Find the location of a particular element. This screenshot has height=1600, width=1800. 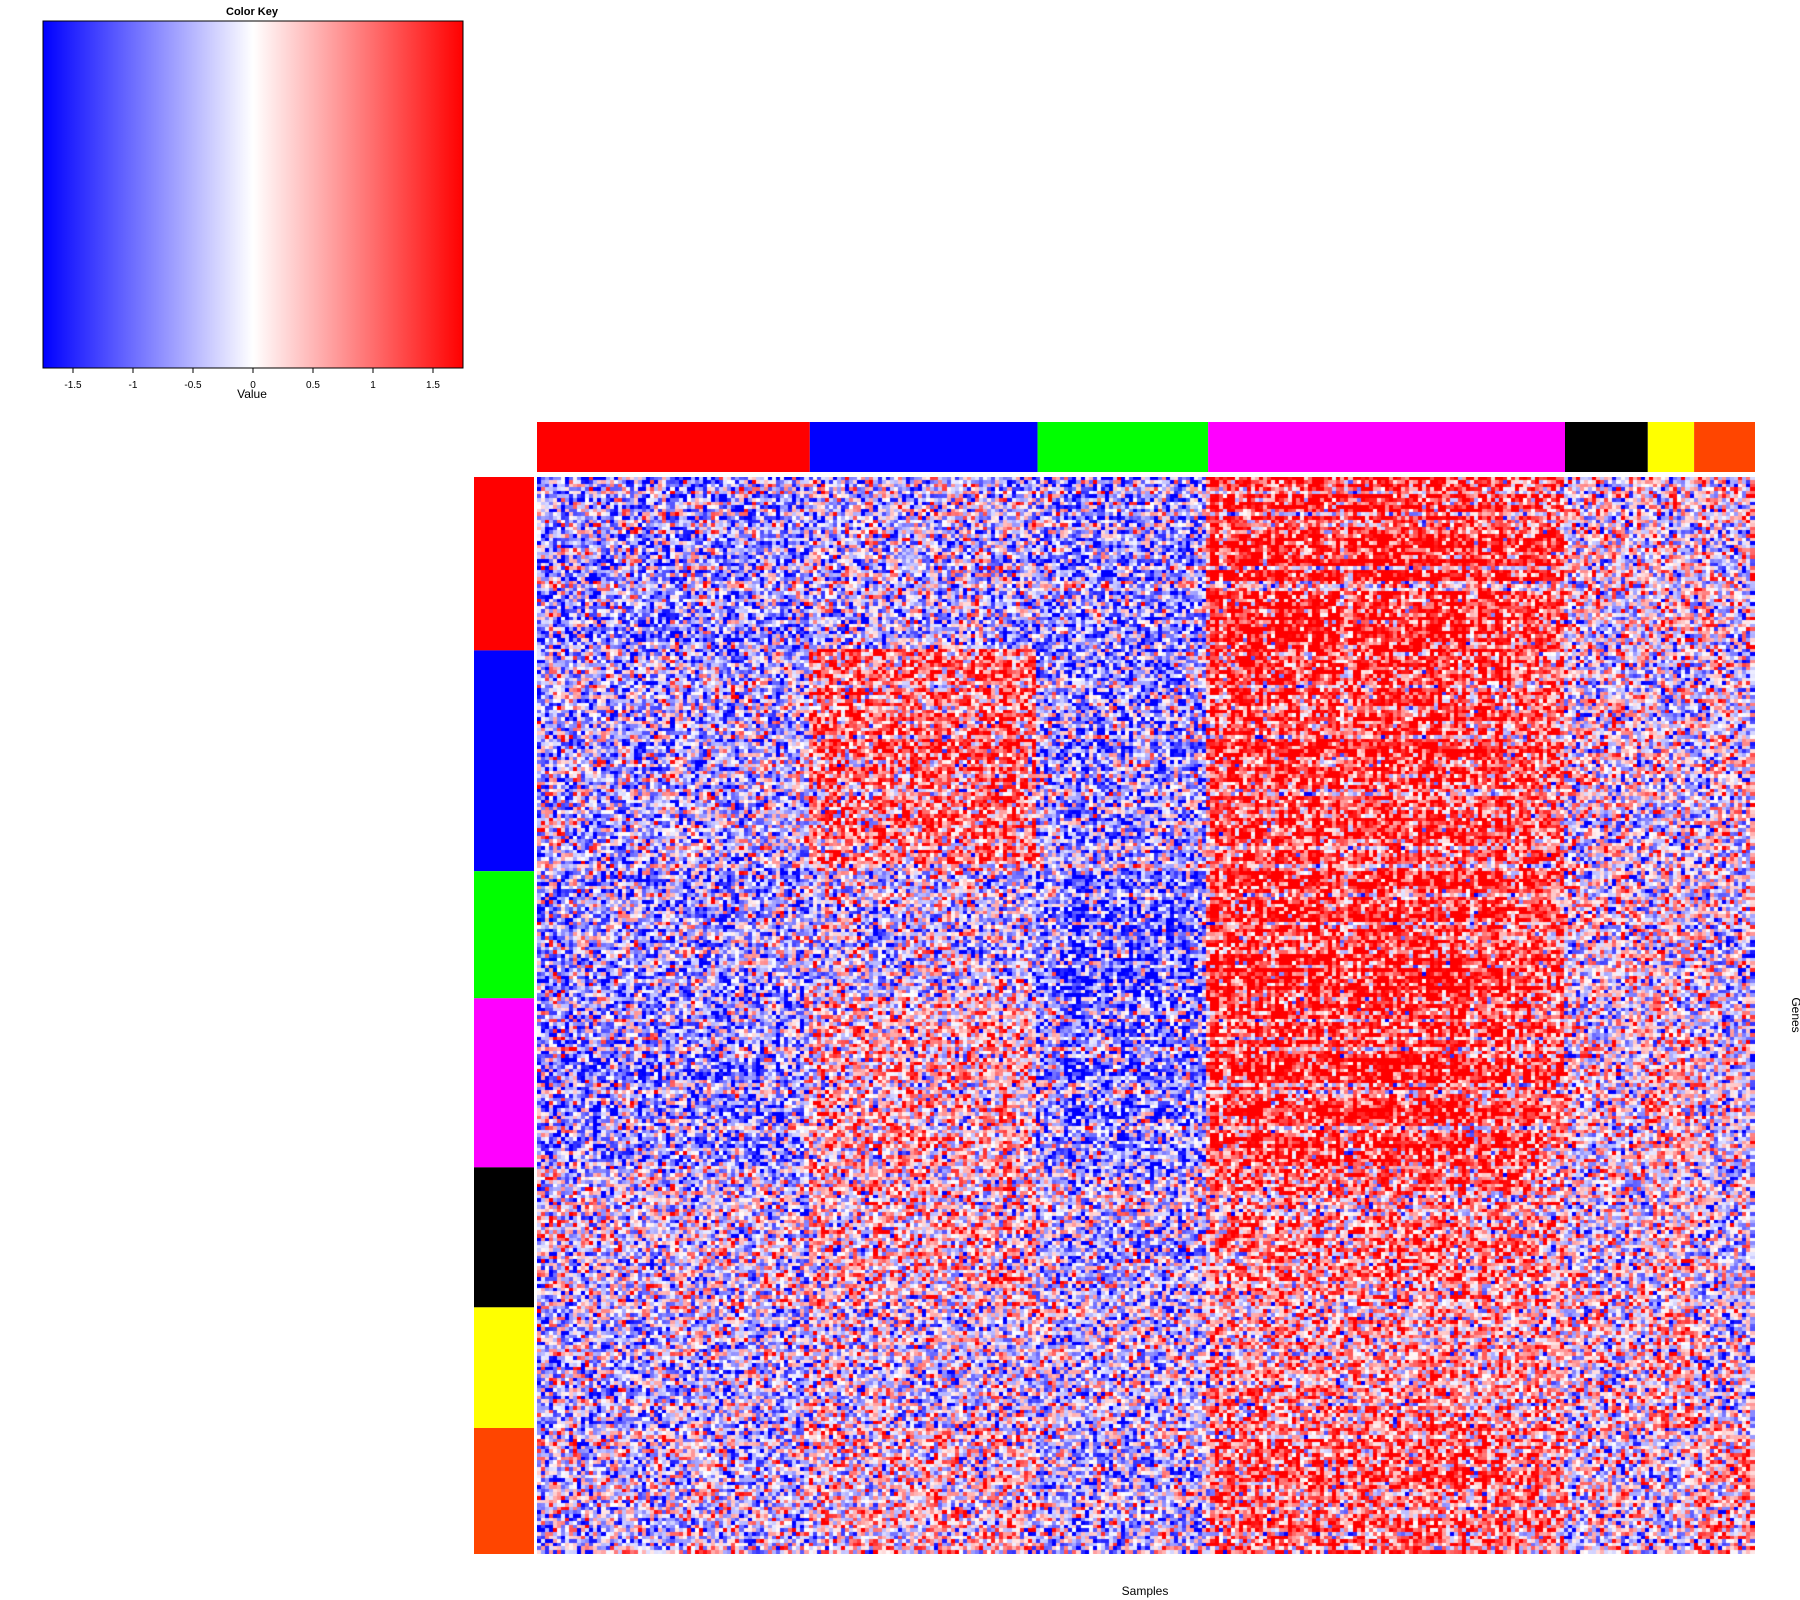

color-key-tick-label: 1.5 is located at coordinates (433, 385).